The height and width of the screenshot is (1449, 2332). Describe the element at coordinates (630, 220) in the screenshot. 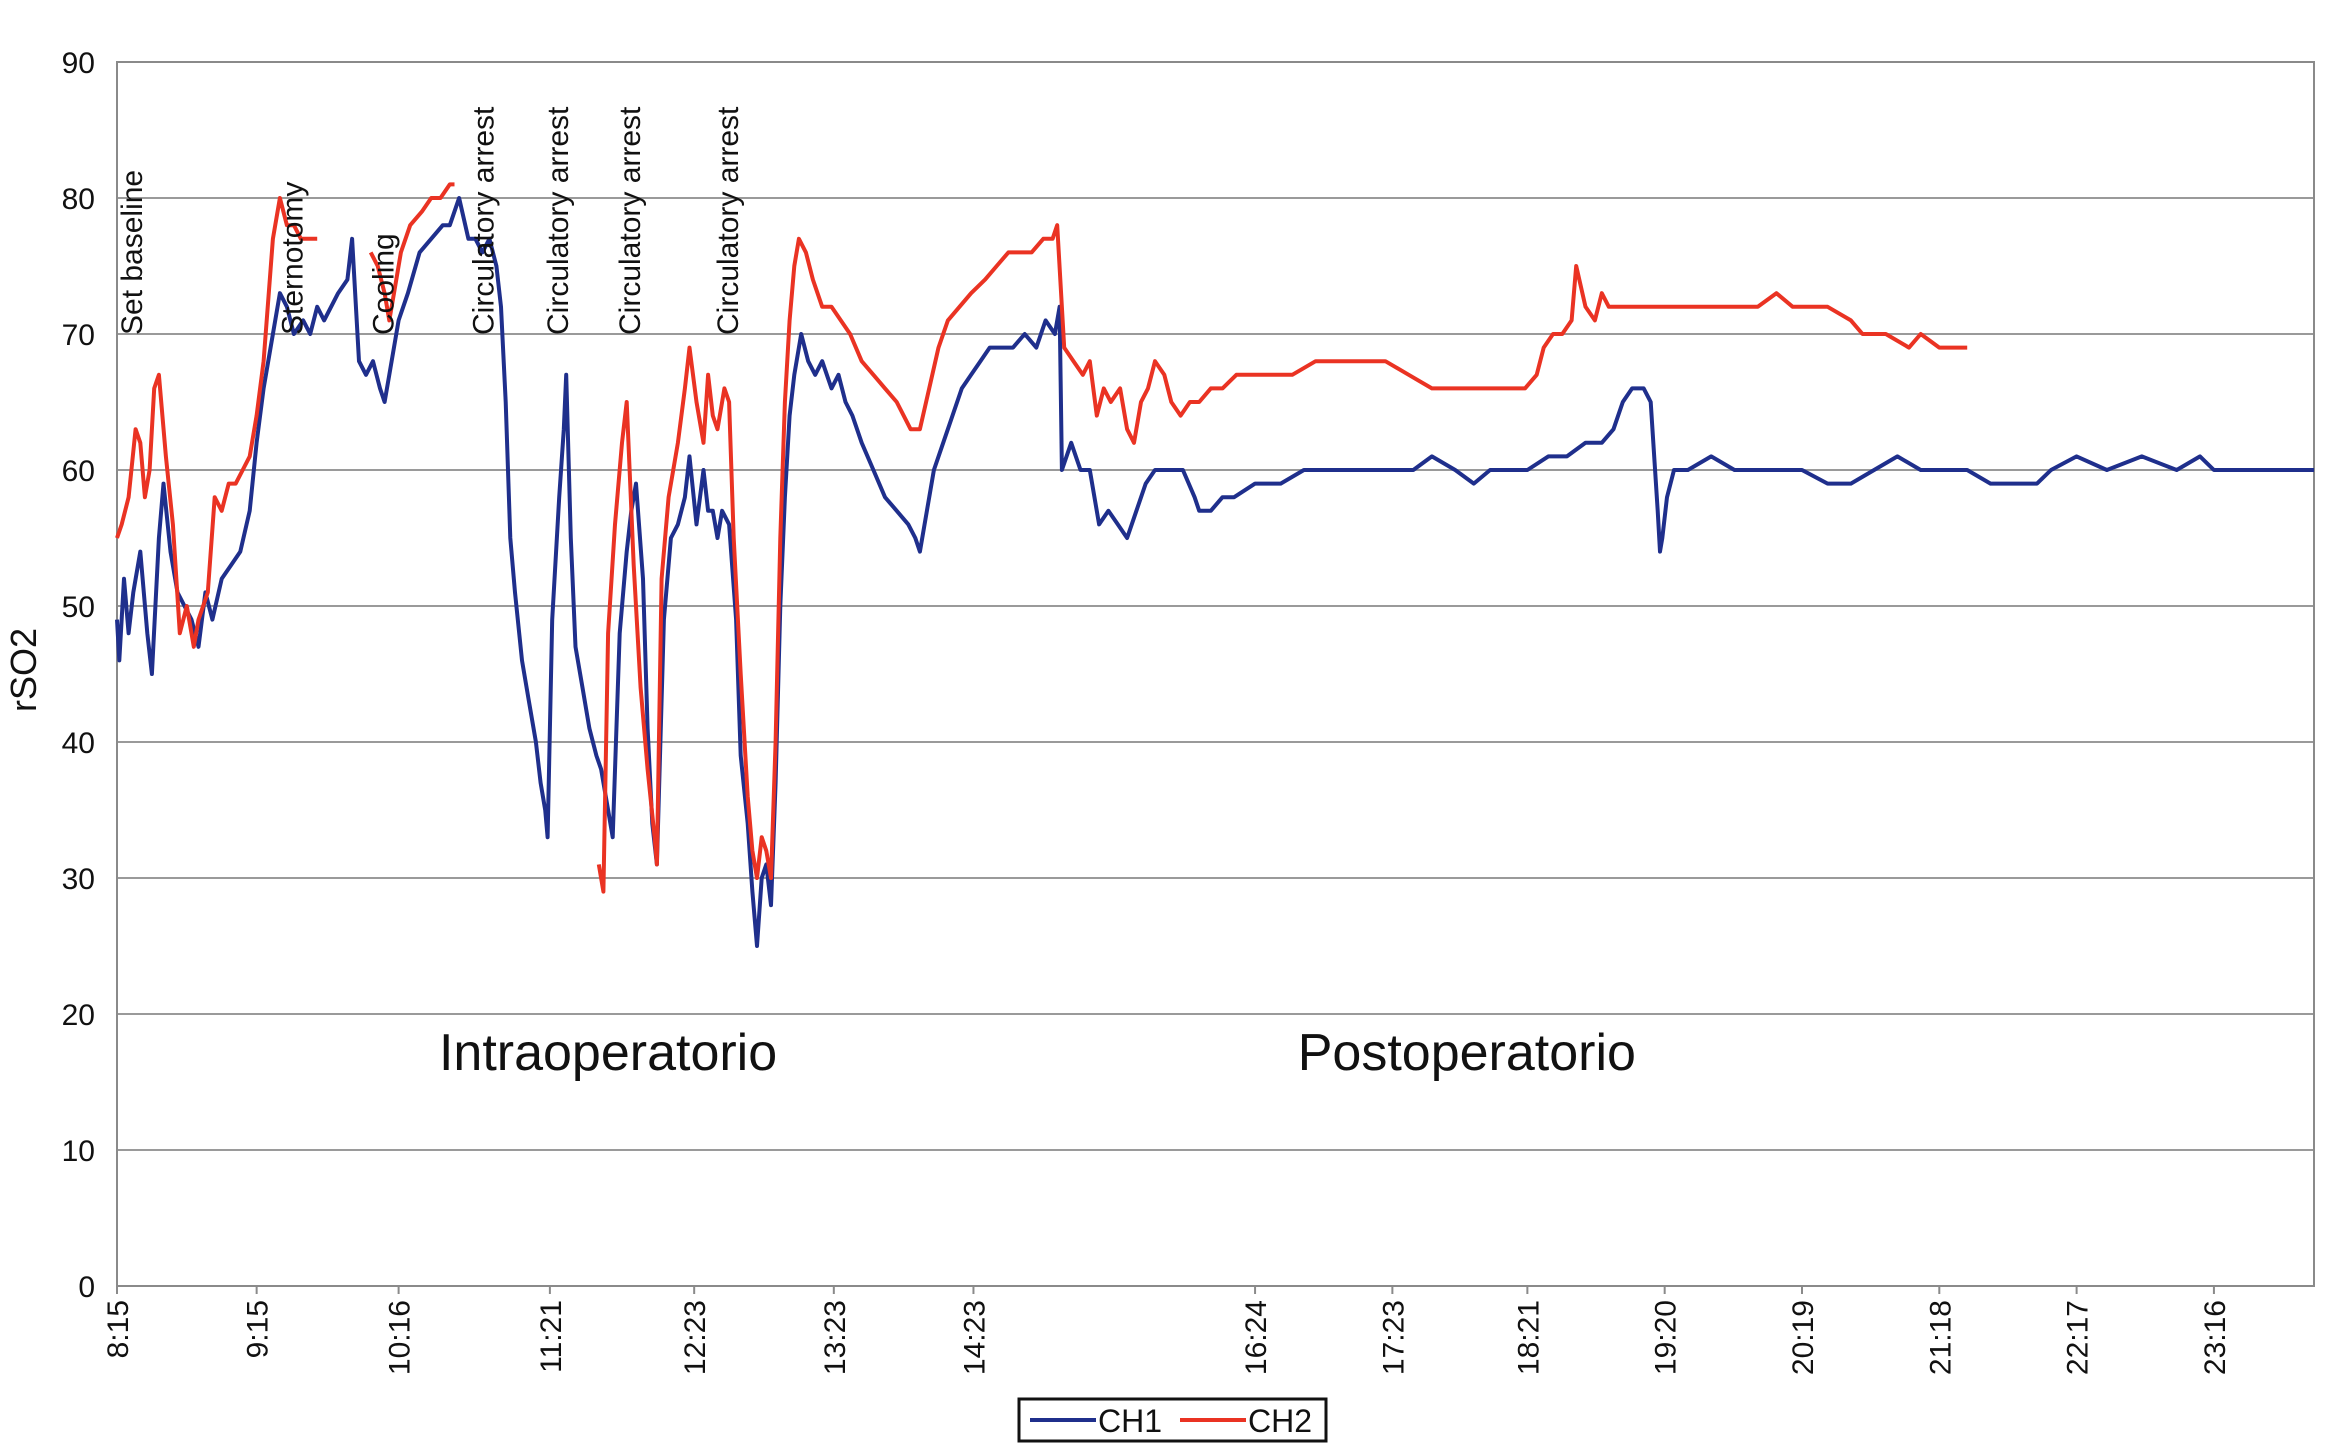

I see `event-label-5: Circulatory arrest` at that location.